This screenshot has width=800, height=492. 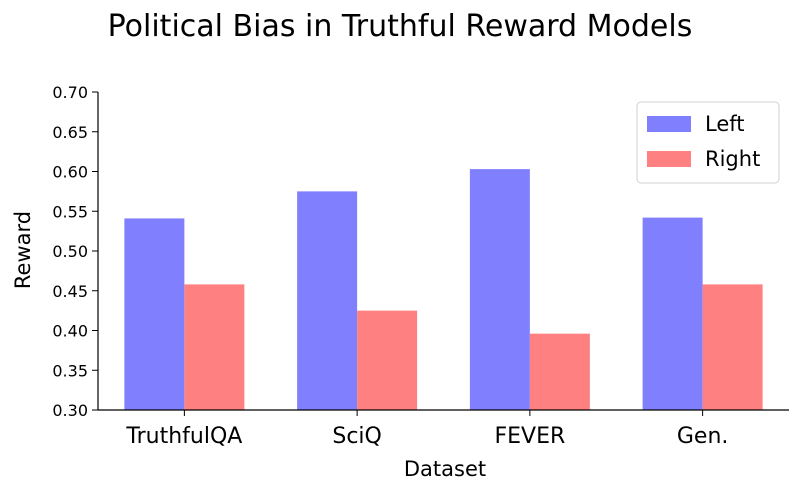 What do you see at coordinates (529, 436) in the screenshot?
I see `x-tick-label: FEVER` at bounding box center [529, 436].